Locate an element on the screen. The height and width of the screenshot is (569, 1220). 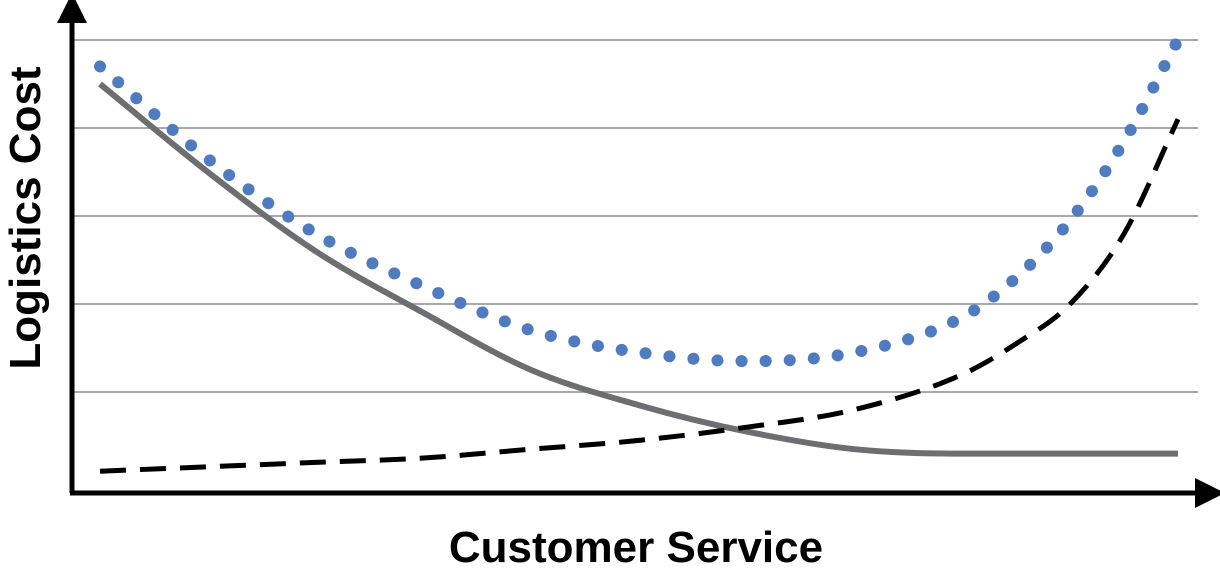
x-axis-title: Customer Service is located at coordinates (636, 546).